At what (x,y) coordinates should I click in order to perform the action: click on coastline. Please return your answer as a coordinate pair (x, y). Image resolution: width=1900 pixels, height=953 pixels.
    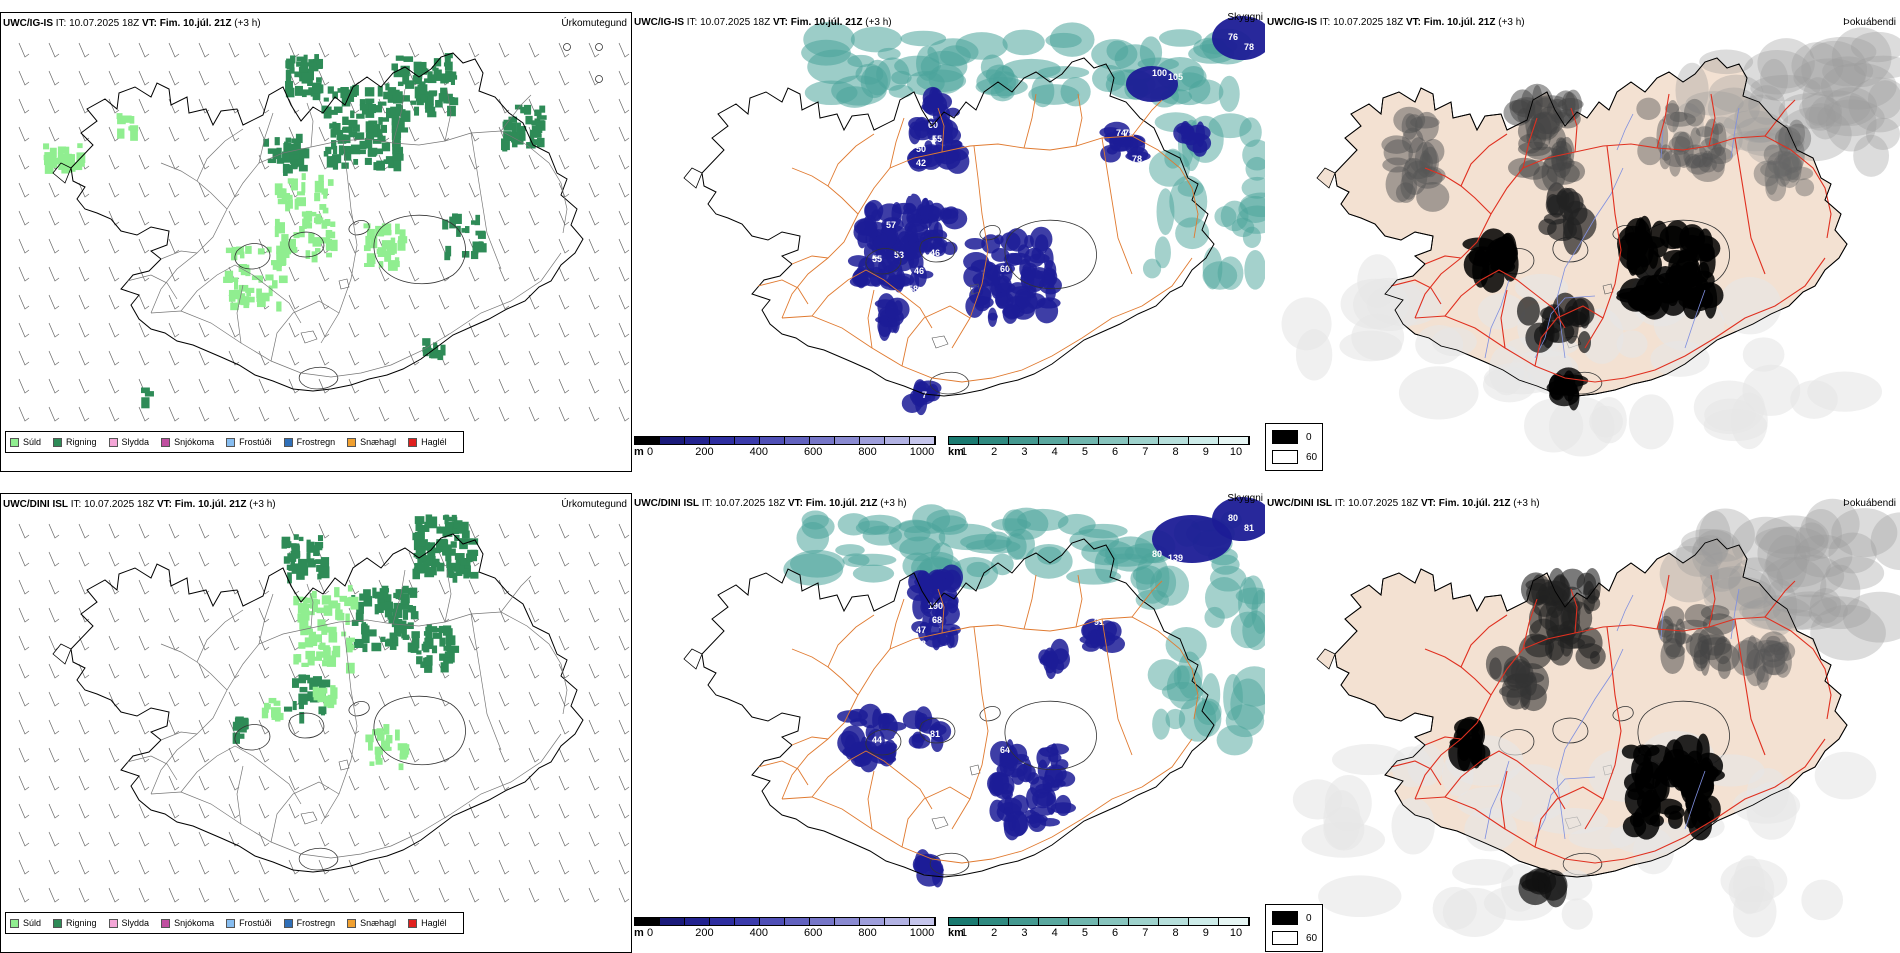
    Looking at the image, I should click on (958, 708).